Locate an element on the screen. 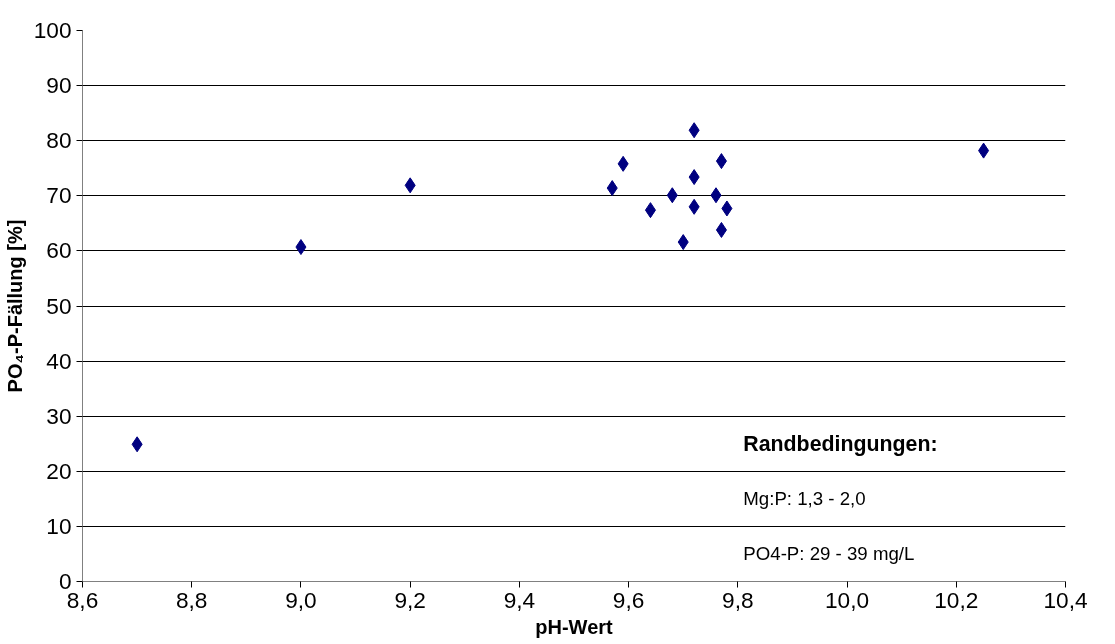  y-tick-label: 80 is located at coordinates (59, 140).